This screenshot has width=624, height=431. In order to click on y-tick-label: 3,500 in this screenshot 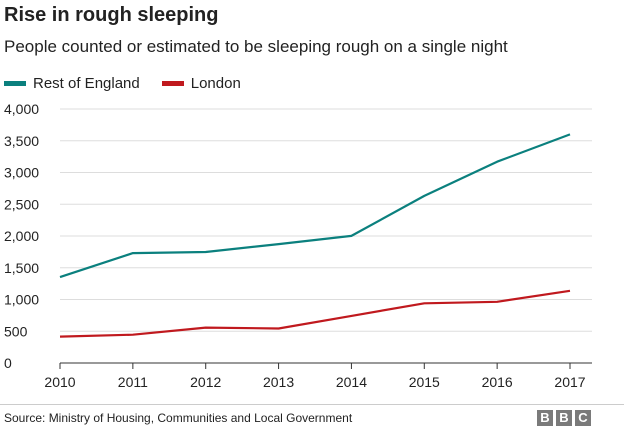, I will do `click(21, 141)`.